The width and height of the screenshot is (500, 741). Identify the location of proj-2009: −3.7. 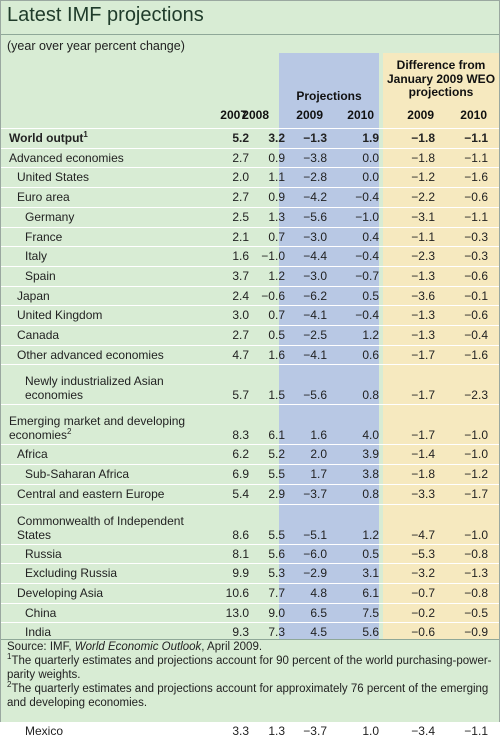
(315, 730).